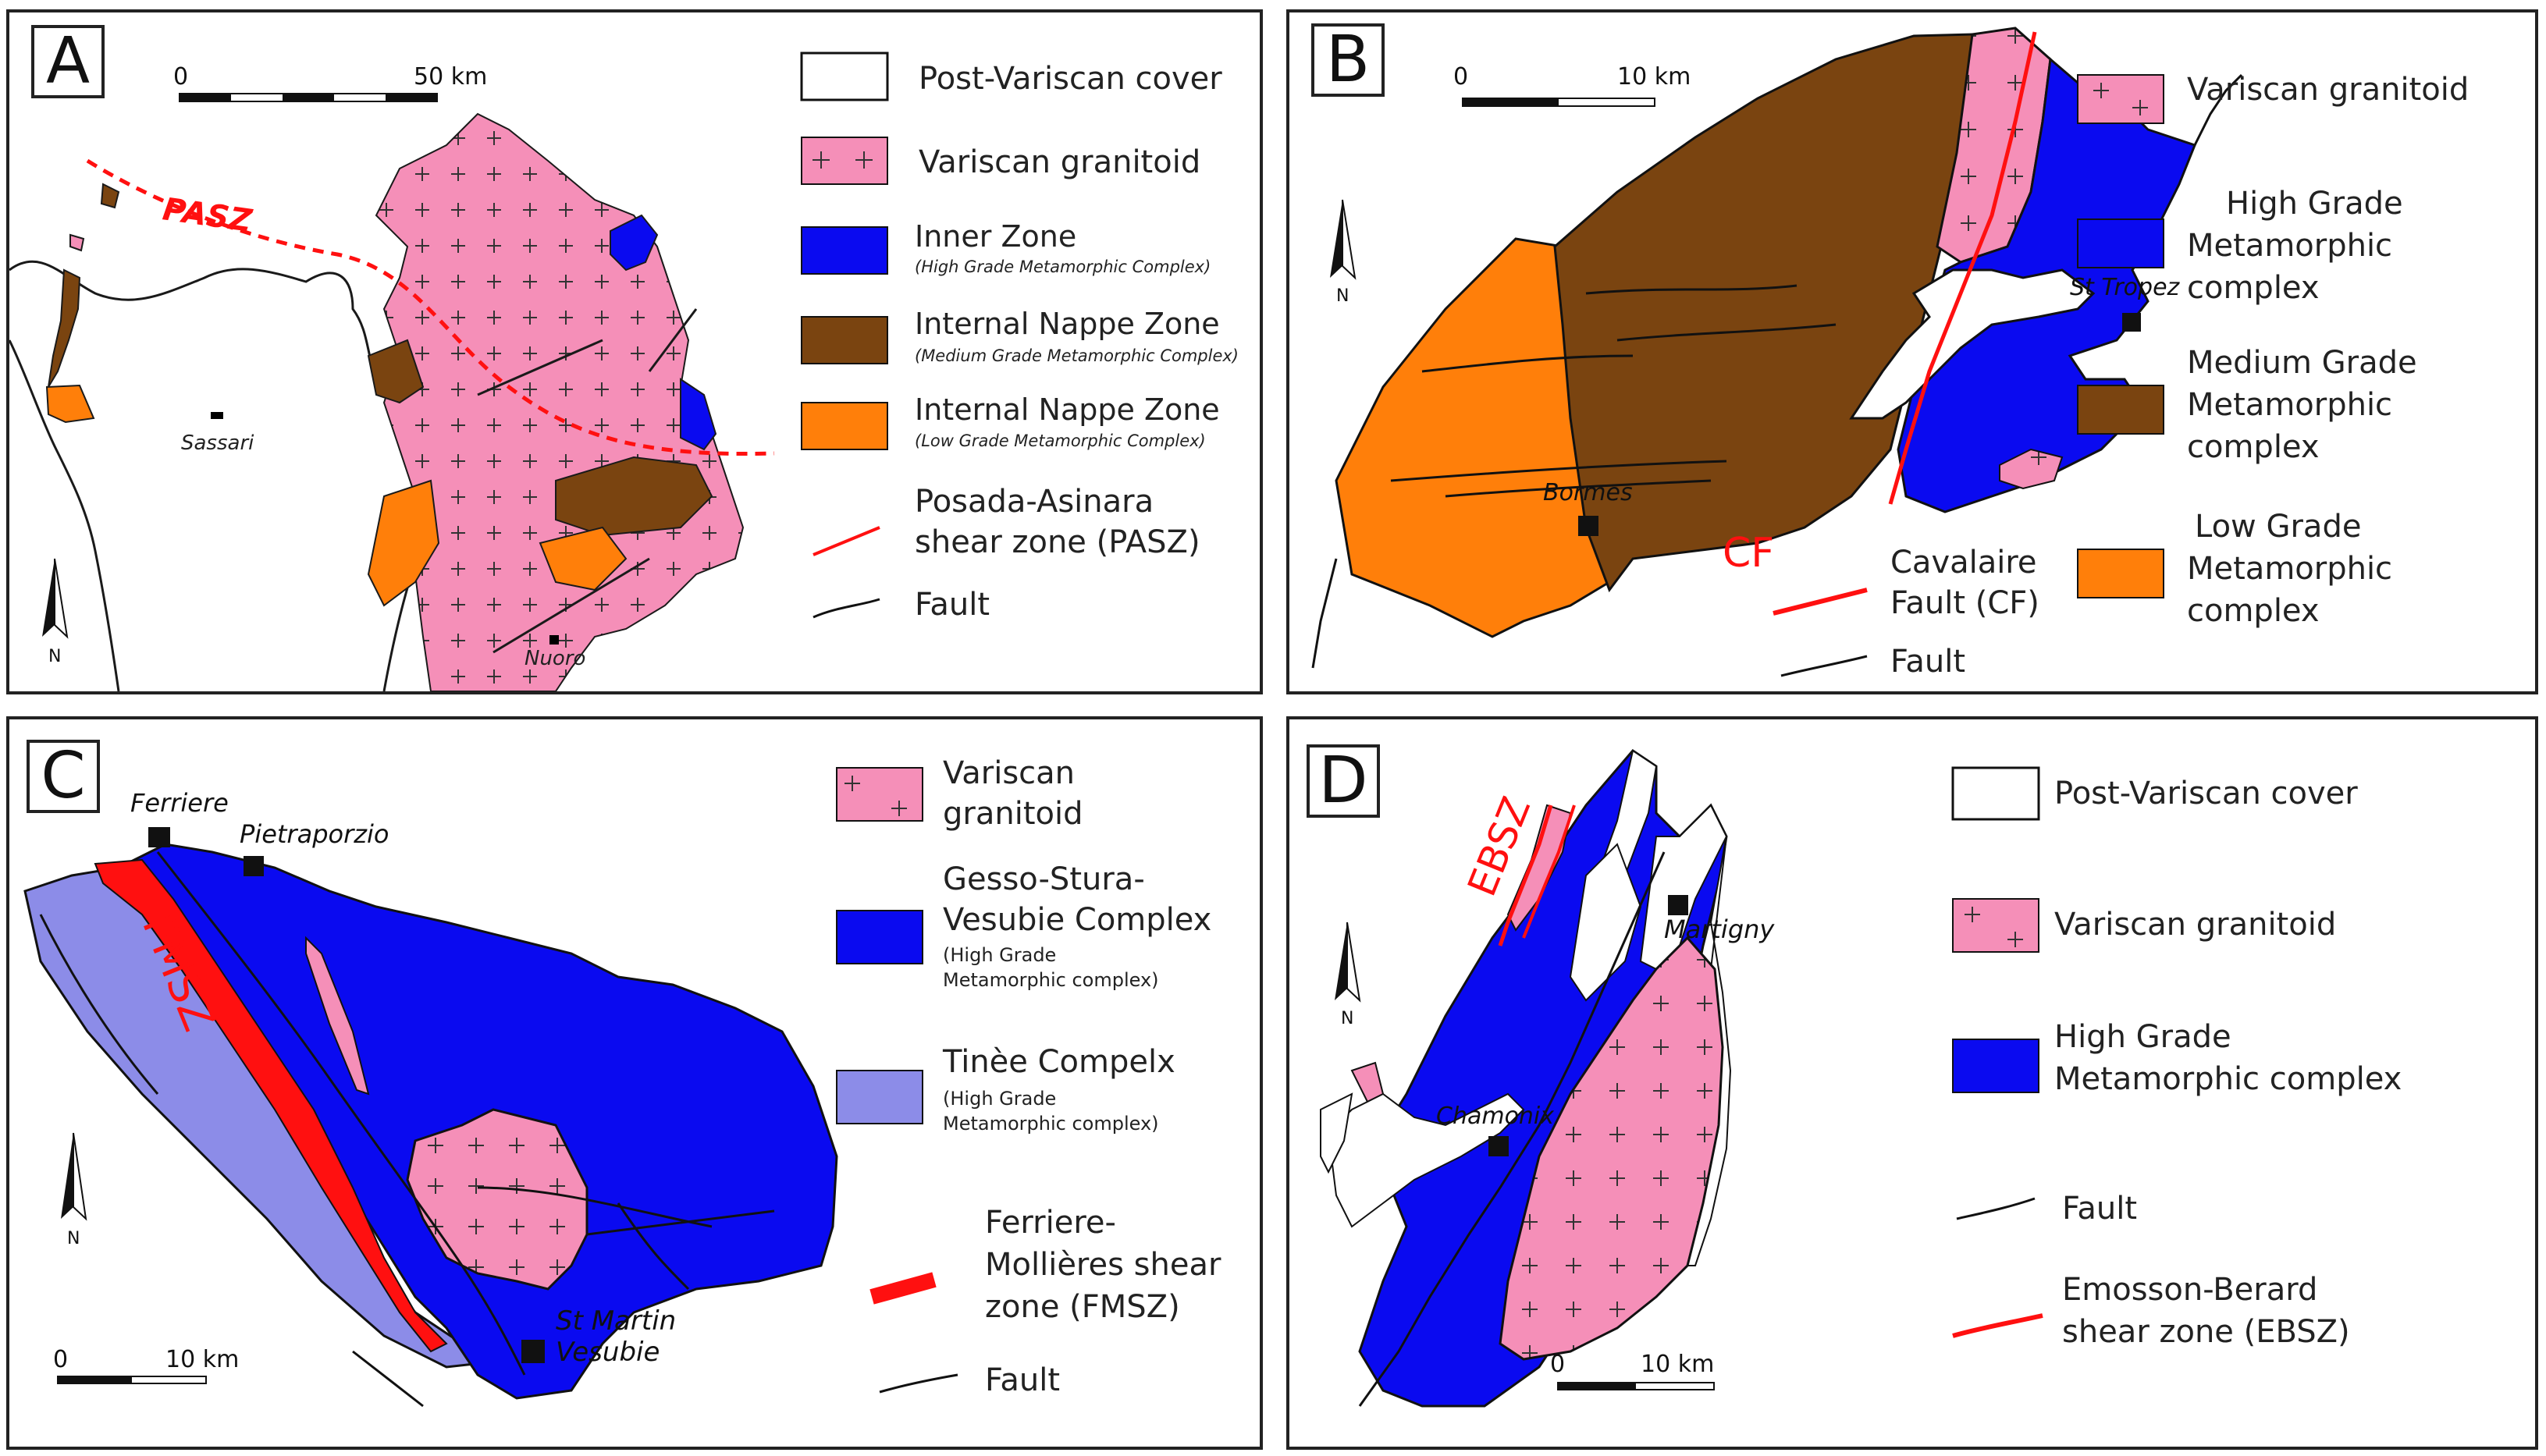 Image resolution: width=2546 pixels, height=1456 pixels. I want to click on legend-fmsz-3: zone (FMSZ), so click(1083, 1307).